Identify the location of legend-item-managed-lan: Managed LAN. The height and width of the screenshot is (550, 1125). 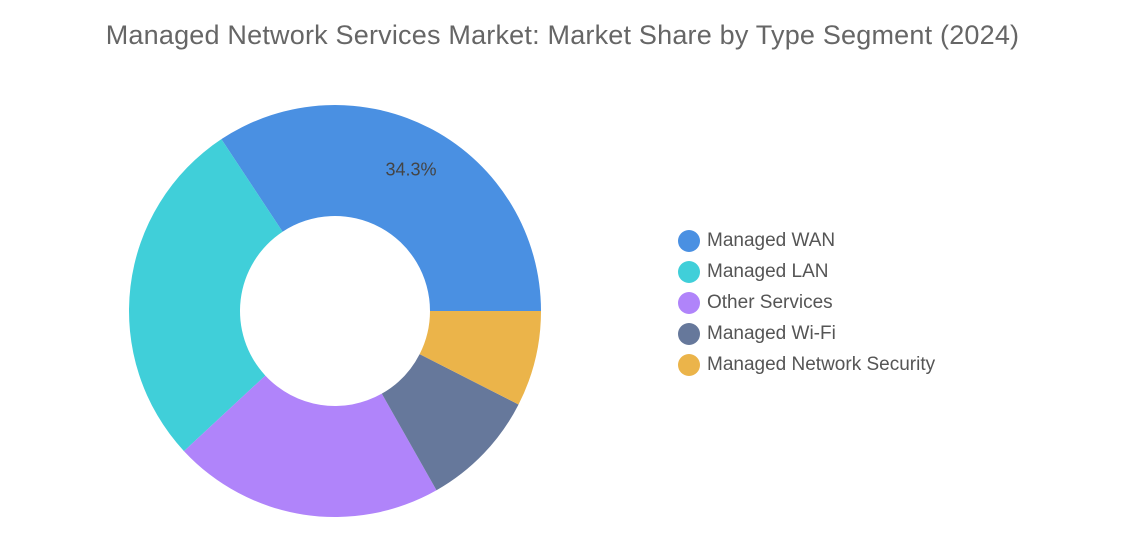
(806, 271).